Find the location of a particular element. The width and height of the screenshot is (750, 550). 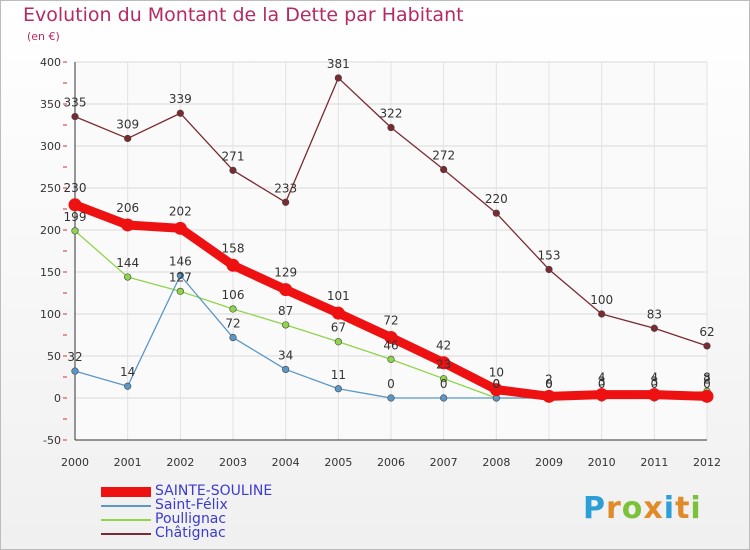

chart-subtitle: (en €) is located at coordinates (43, 36).